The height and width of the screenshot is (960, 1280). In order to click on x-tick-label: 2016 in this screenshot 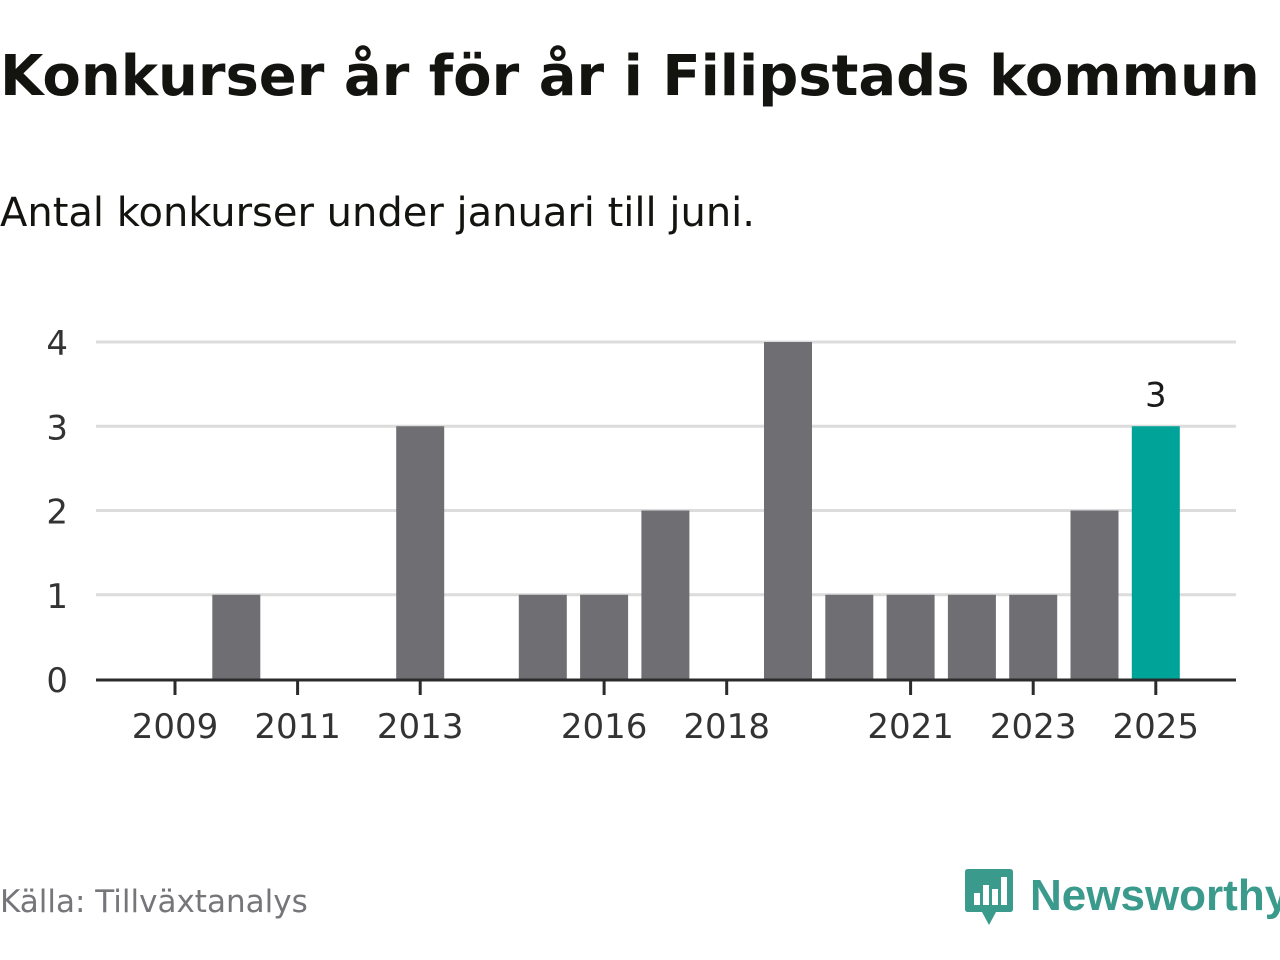, I will do `click(604, 727)`.